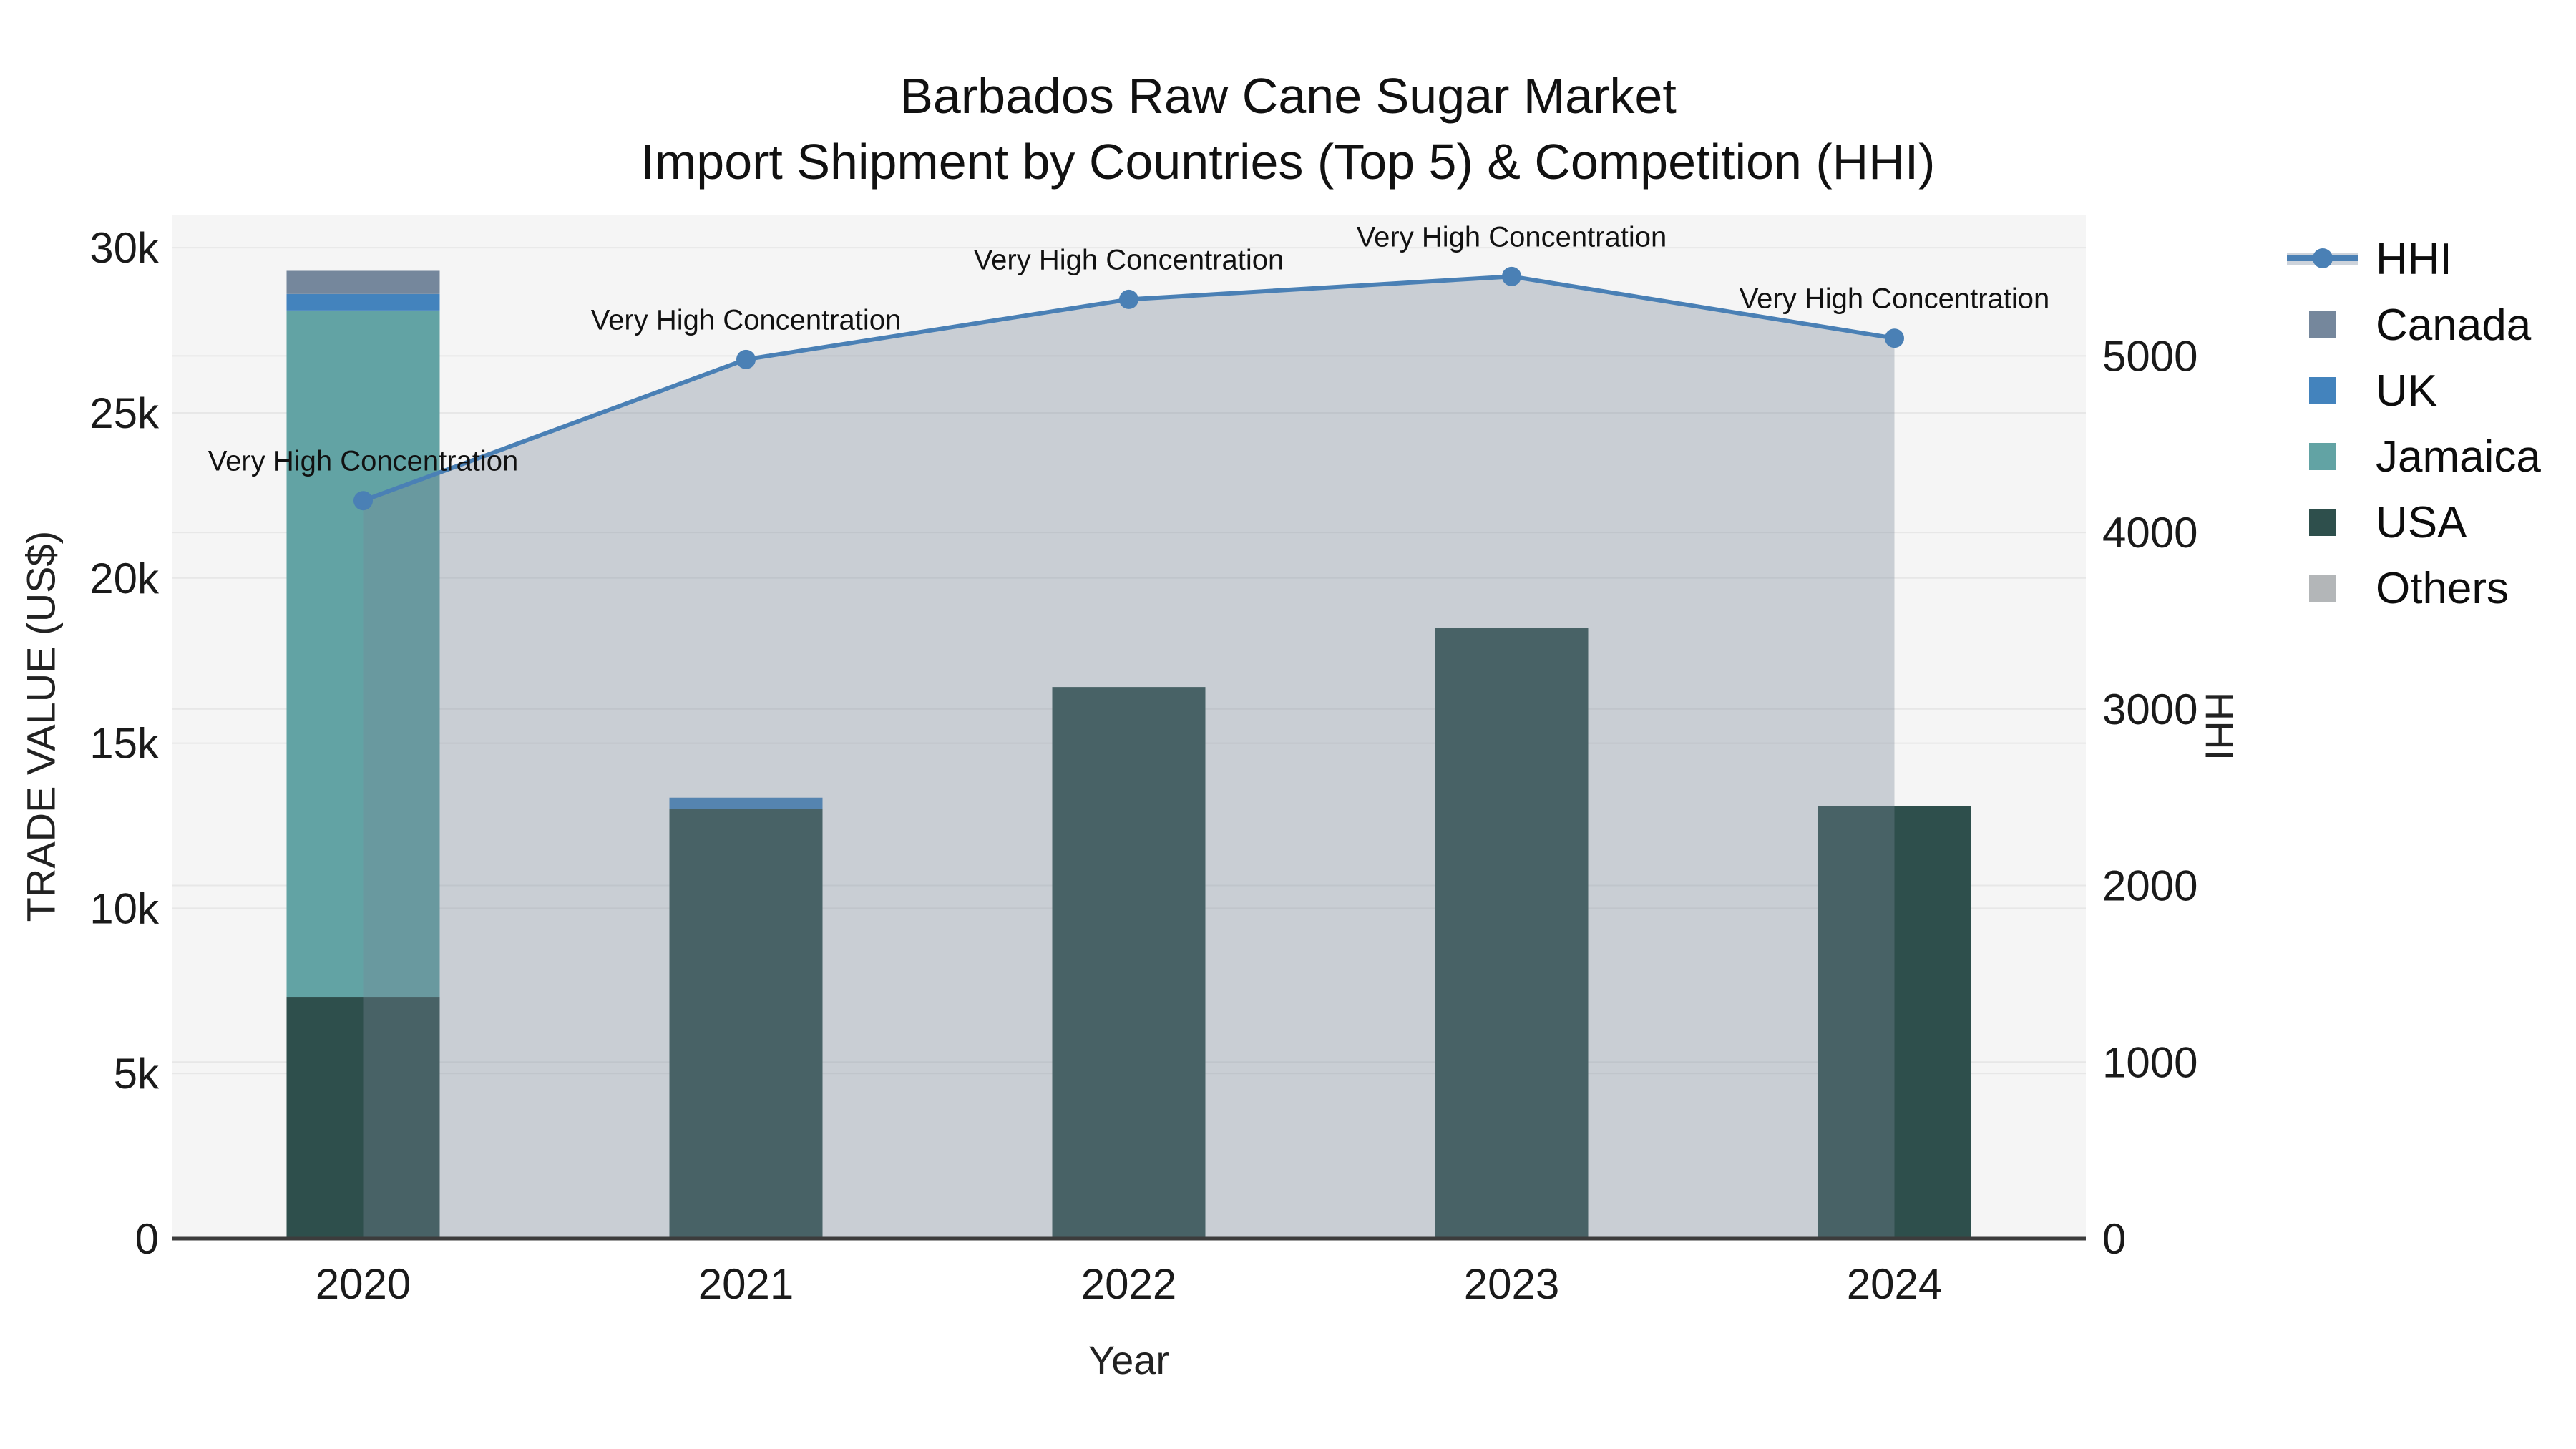  I want to click on legend-swatch-USA, so click(2322, 522).